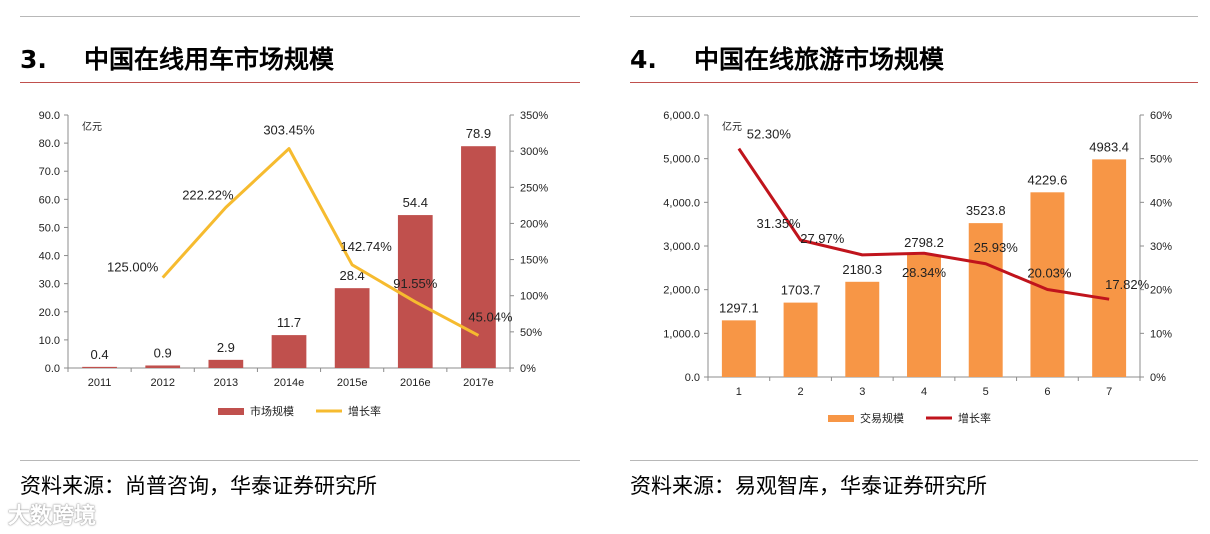 The height and width of the screenshot is (534, 1210). I want to click on y2-tick-label: 350%, so click(534, 116).